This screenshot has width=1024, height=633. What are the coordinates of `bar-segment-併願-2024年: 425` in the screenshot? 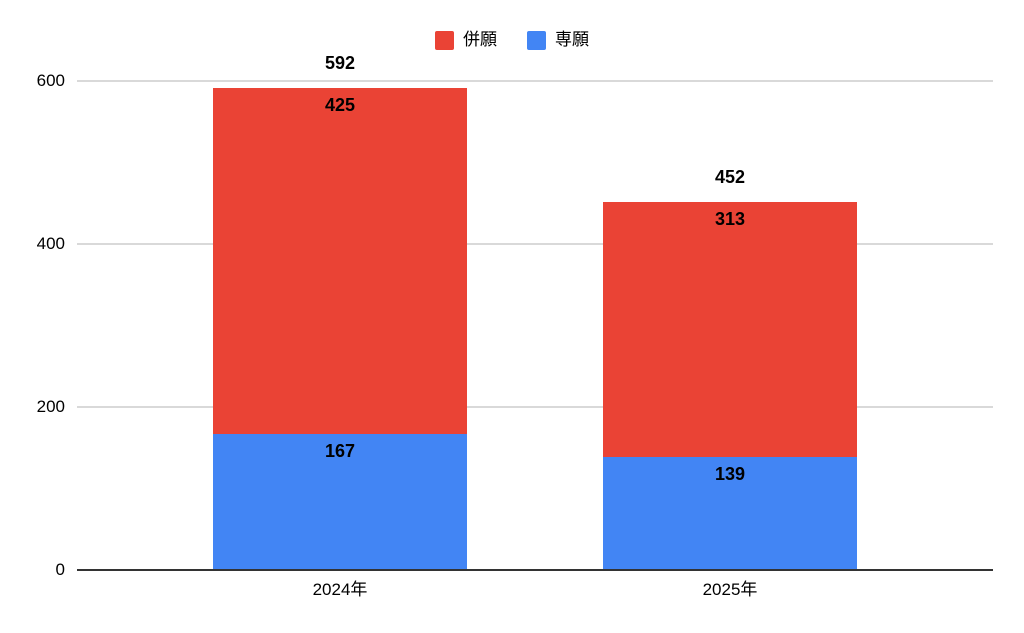 It's located at (340, 260).